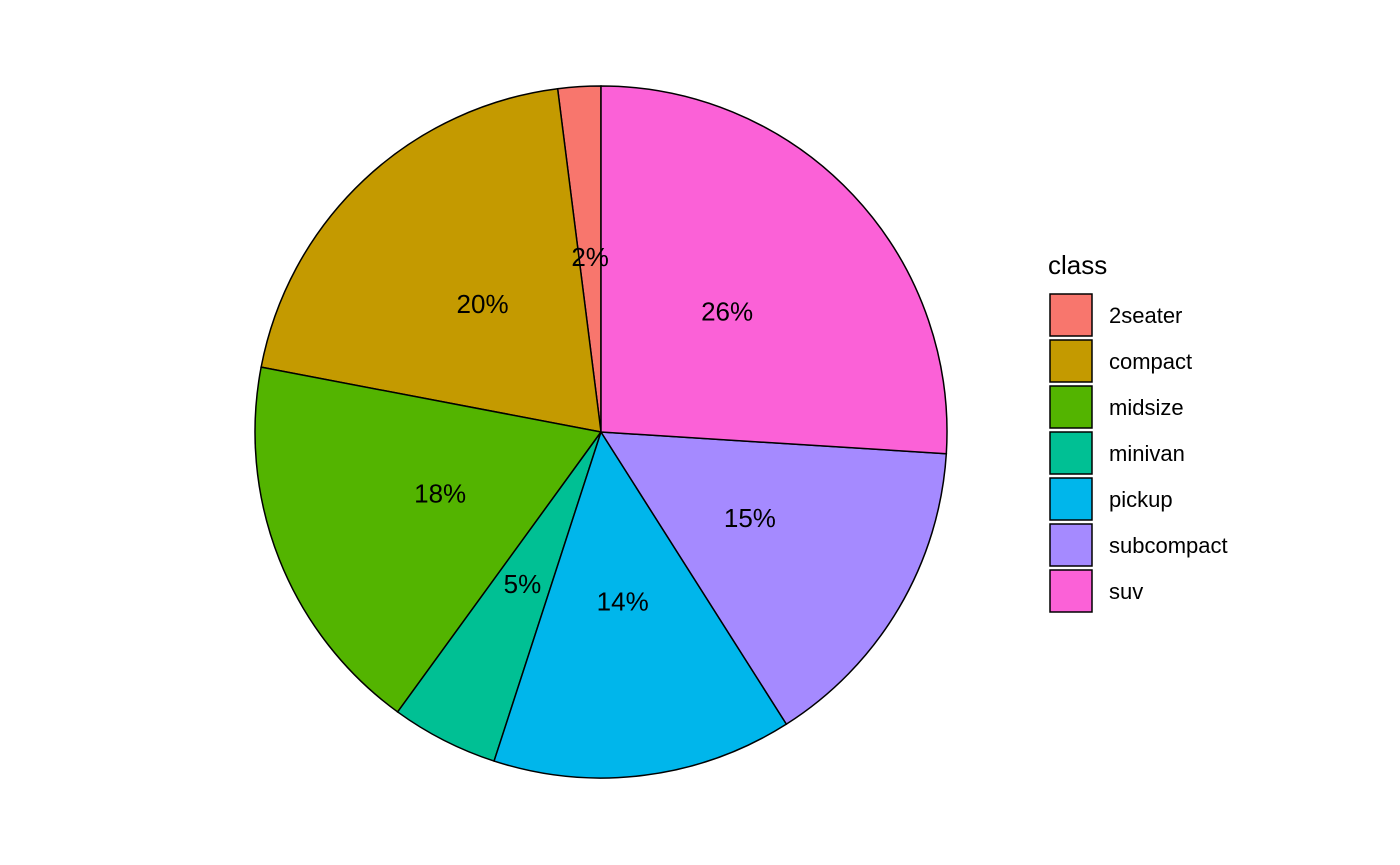 The width and height of the screenshot is (1400, 865). What do you see at coordinates (1150, 361) in the screenshot?
I see `legend-label: compact` at bounding box center [1150, 361].